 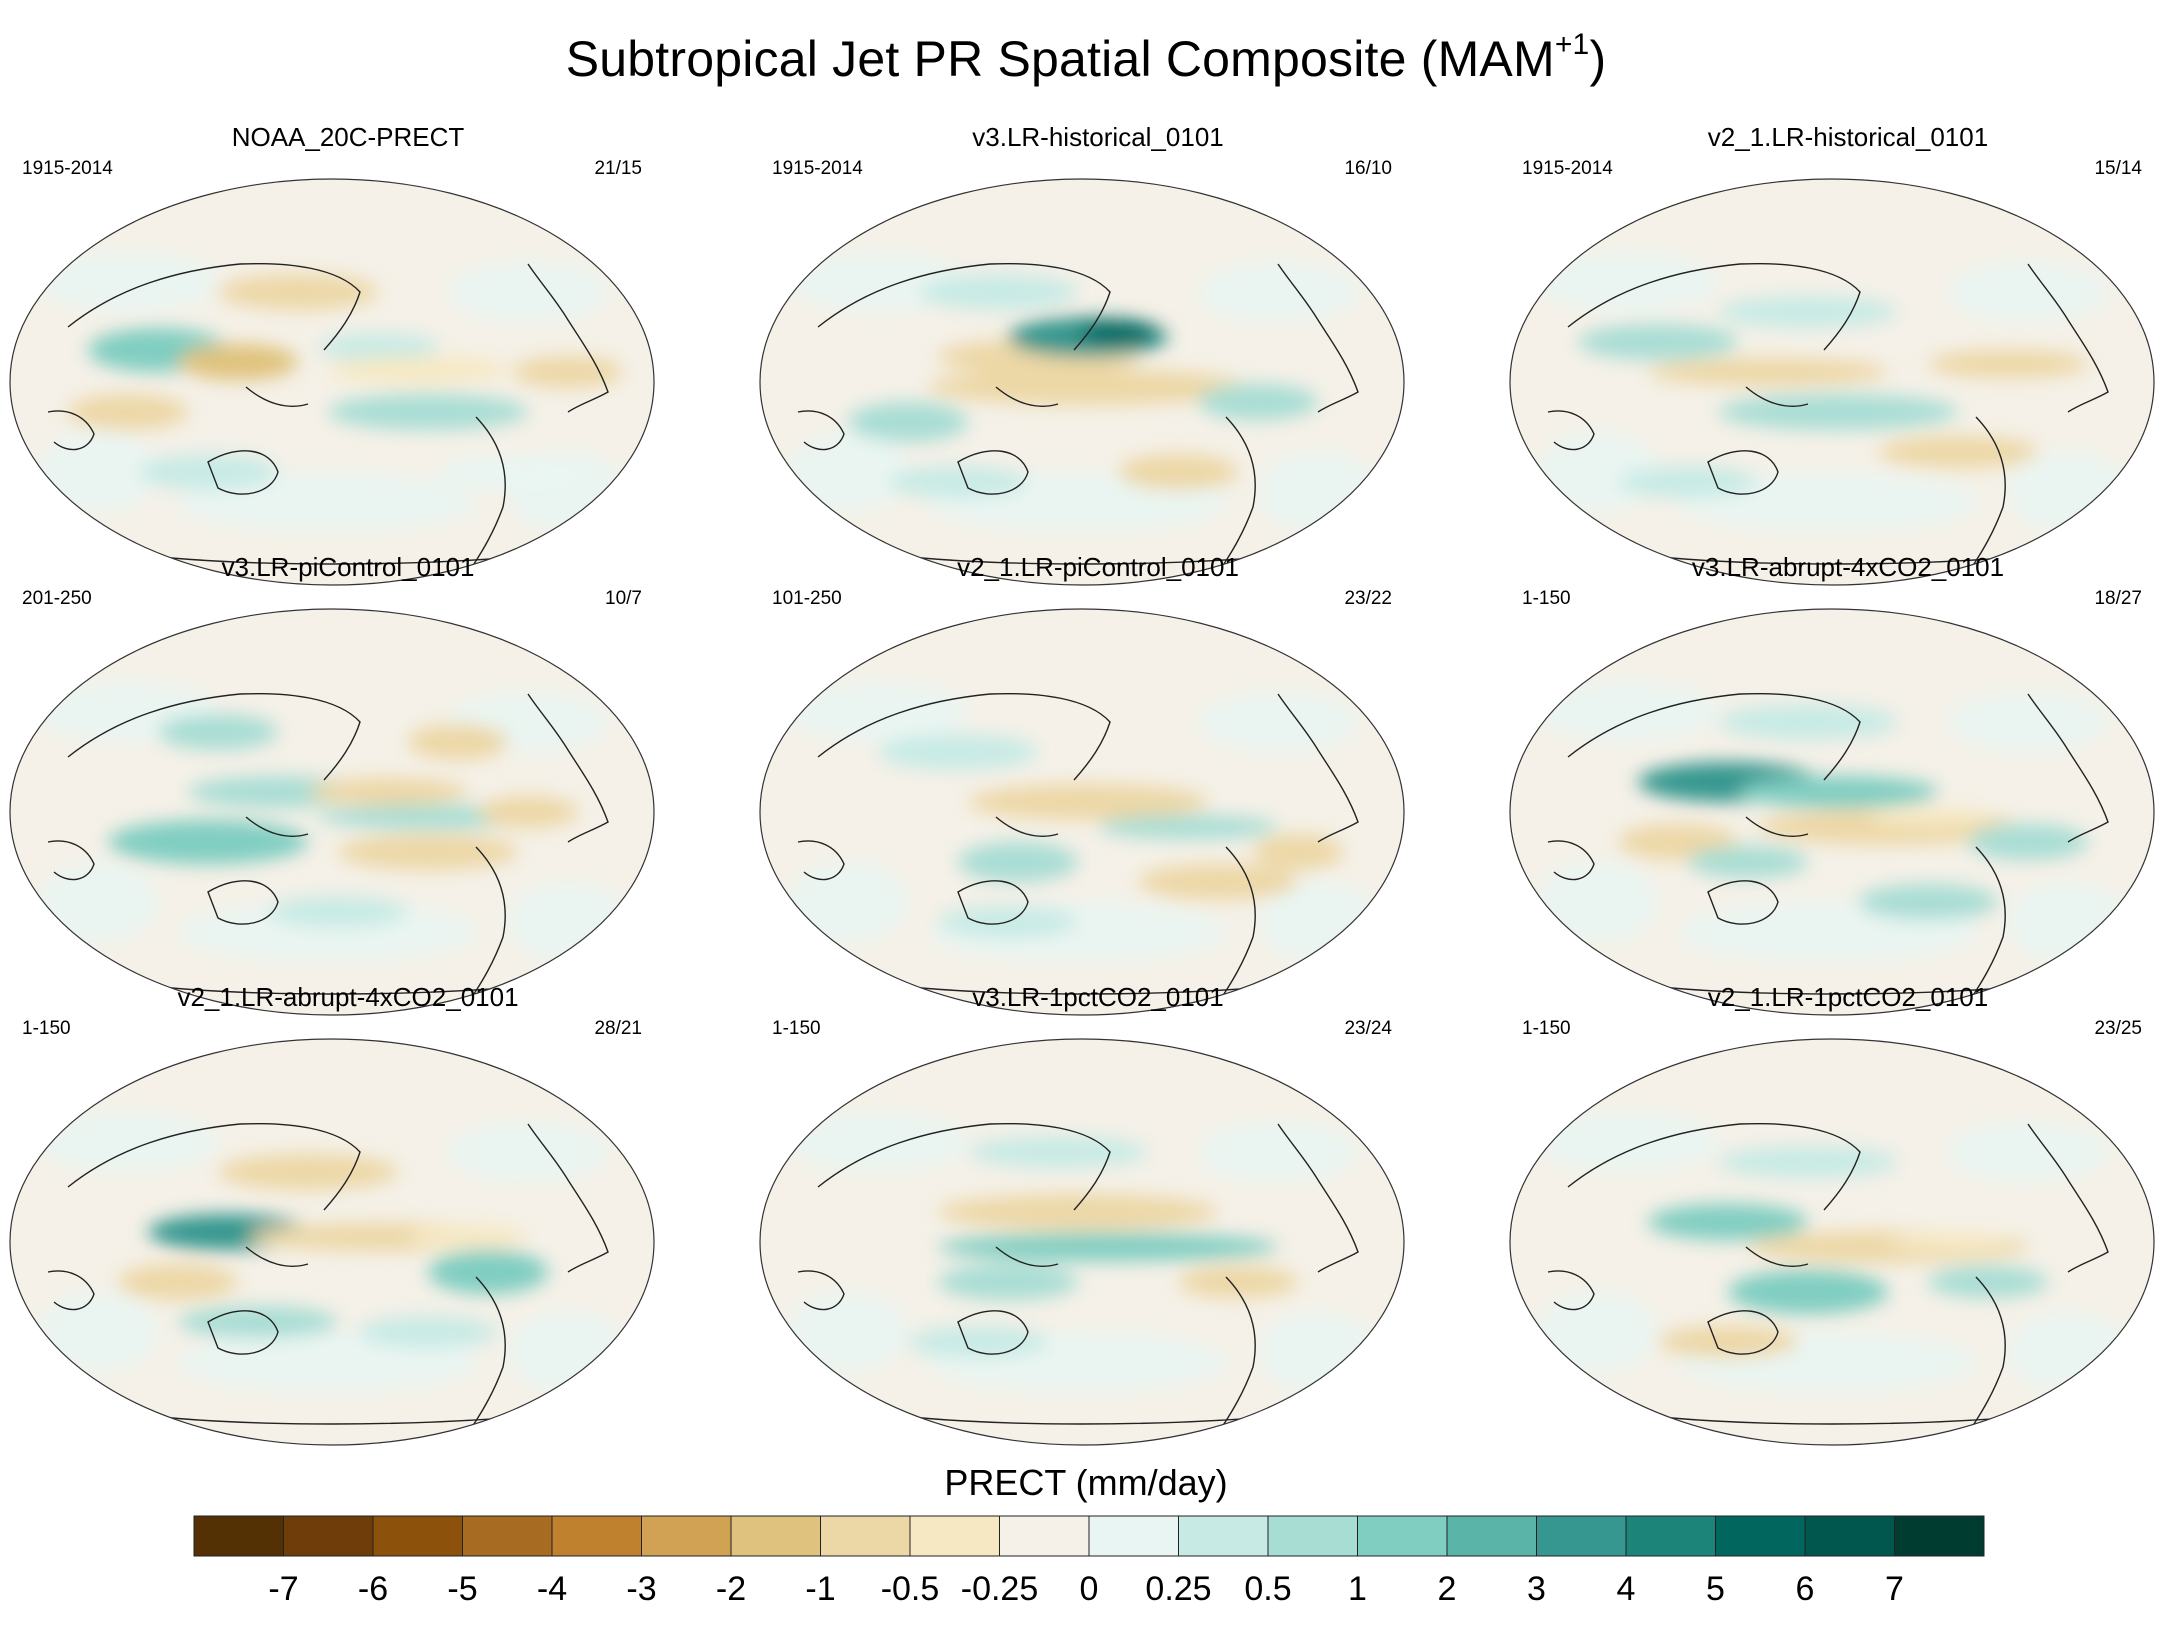 I want to click on panel-period: 1-150, so click(x=46, y=1028).